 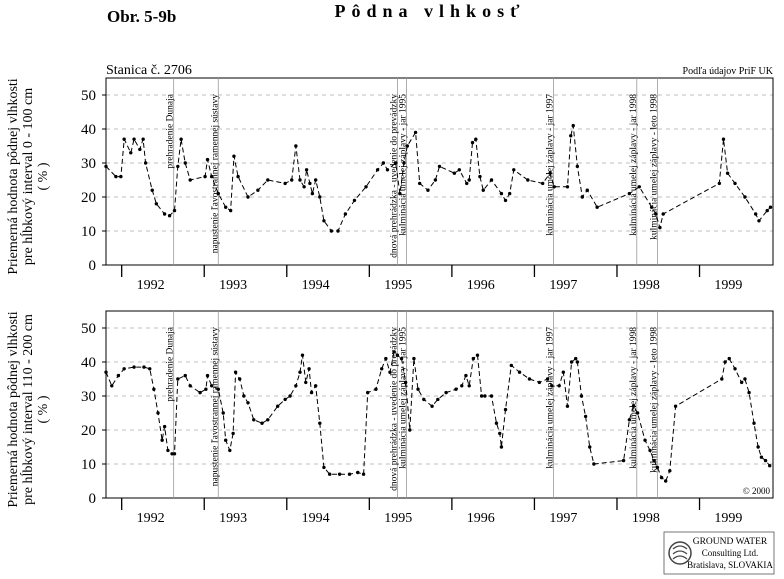 I want to click on y-tick-label: 0, so click(x=93, y=266).